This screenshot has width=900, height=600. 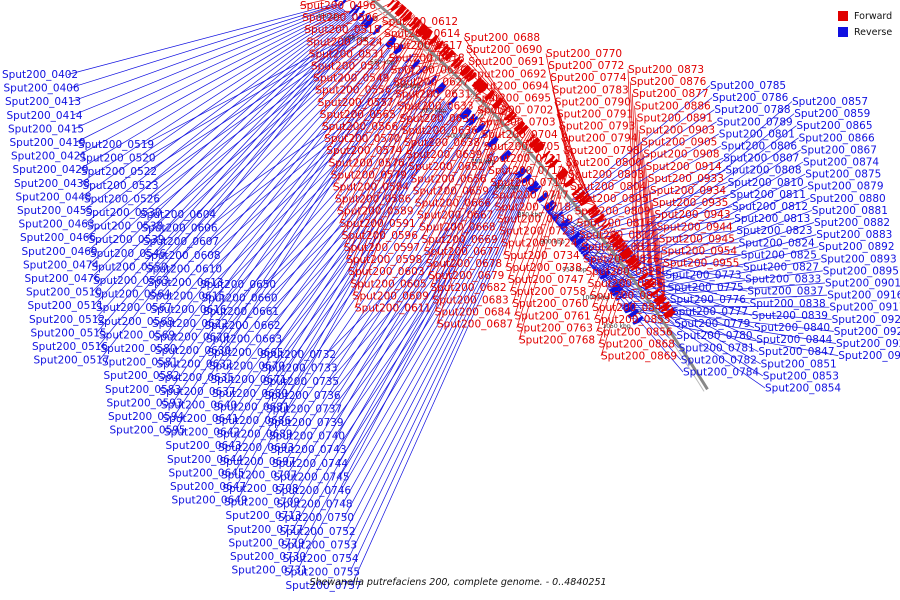 What do you see at coordinates (803, 389) in the screenshot?
I see `gene-label: Sput200_0854` at bounding box center [803, 389].